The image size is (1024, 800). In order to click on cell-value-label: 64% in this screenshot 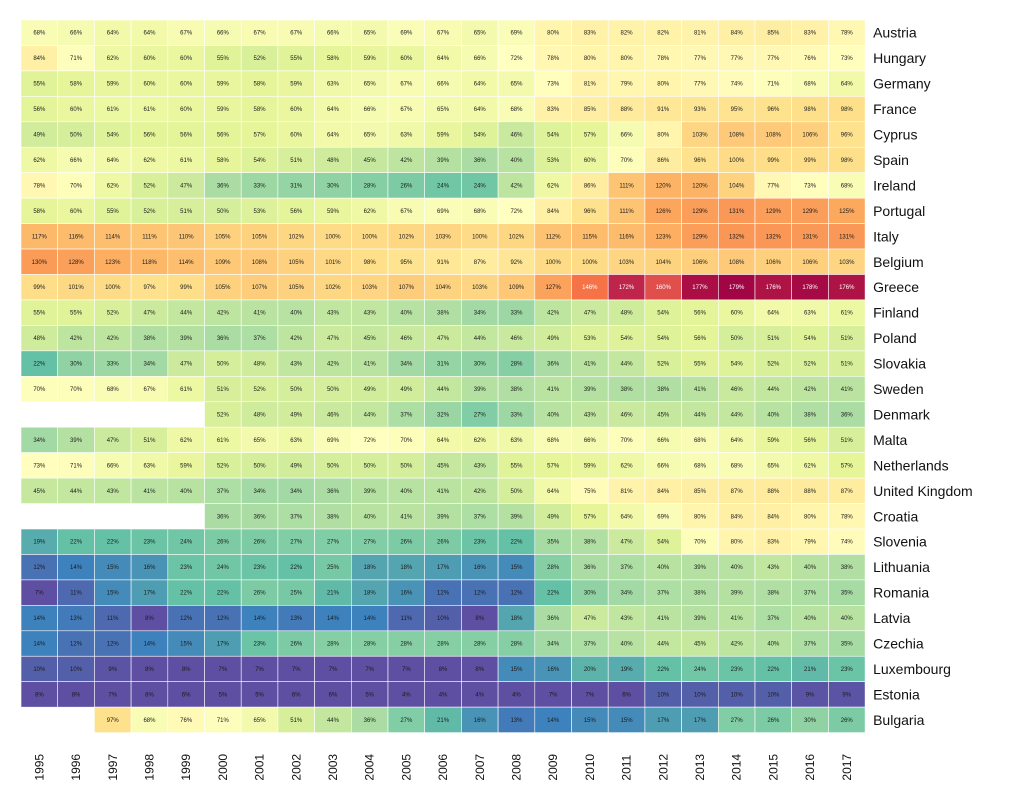, I will do `click(113, 161)`.